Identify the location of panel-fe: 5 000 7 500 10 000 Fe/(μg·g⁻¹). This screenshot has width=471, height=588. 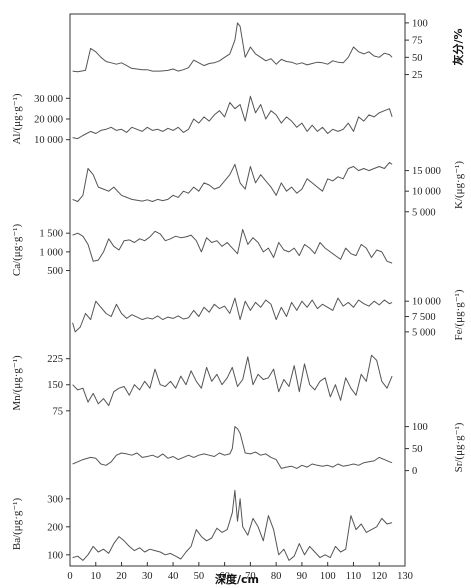
(268, 315).